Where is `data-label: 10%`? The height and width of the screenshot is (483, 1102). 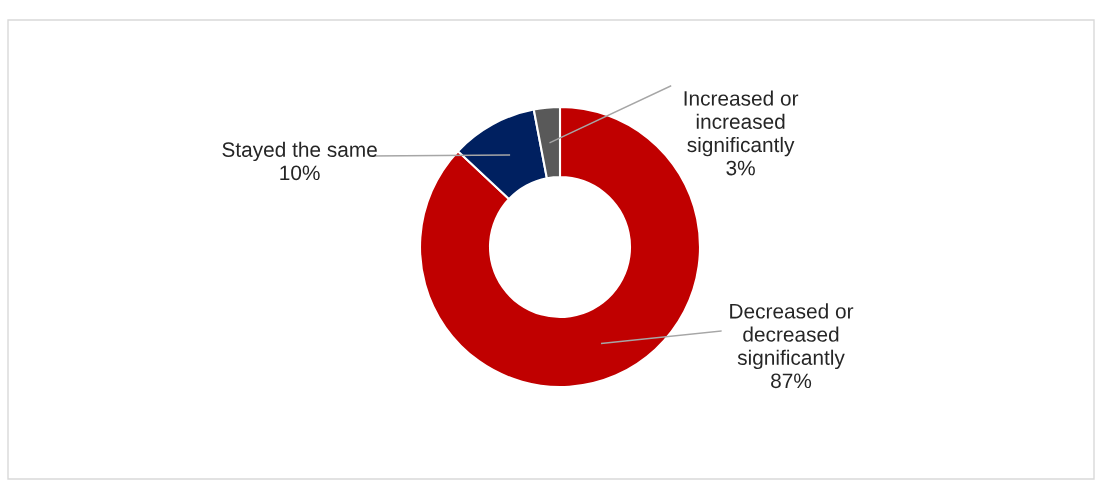 data-label: 10% is located at coordinates (300, 173).